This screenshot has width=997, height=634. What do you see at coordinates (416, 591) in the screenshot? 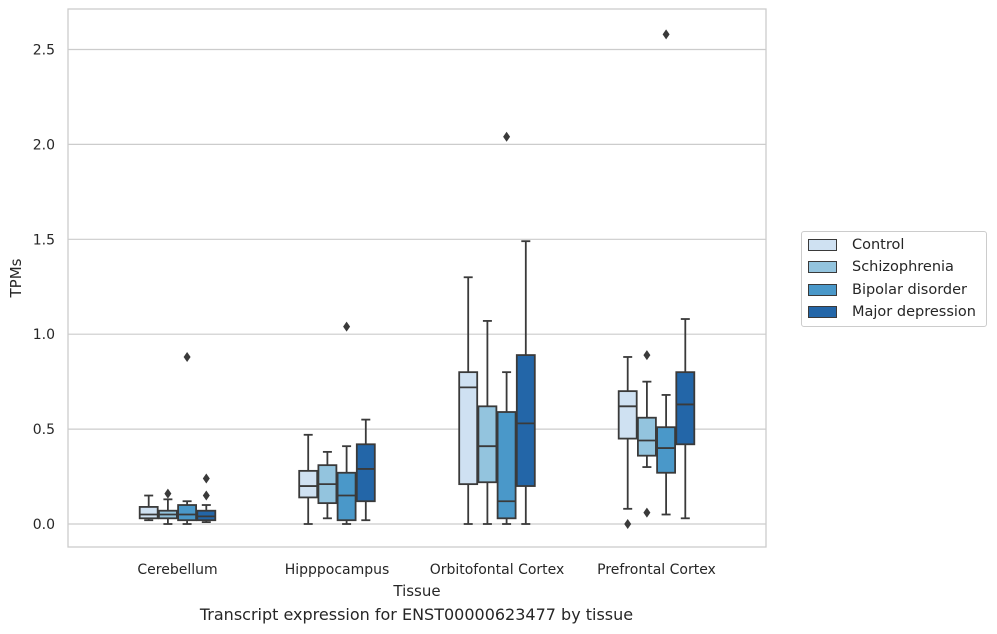
I see `x-axis-label: Tissue` at bounding box center [416, 591].